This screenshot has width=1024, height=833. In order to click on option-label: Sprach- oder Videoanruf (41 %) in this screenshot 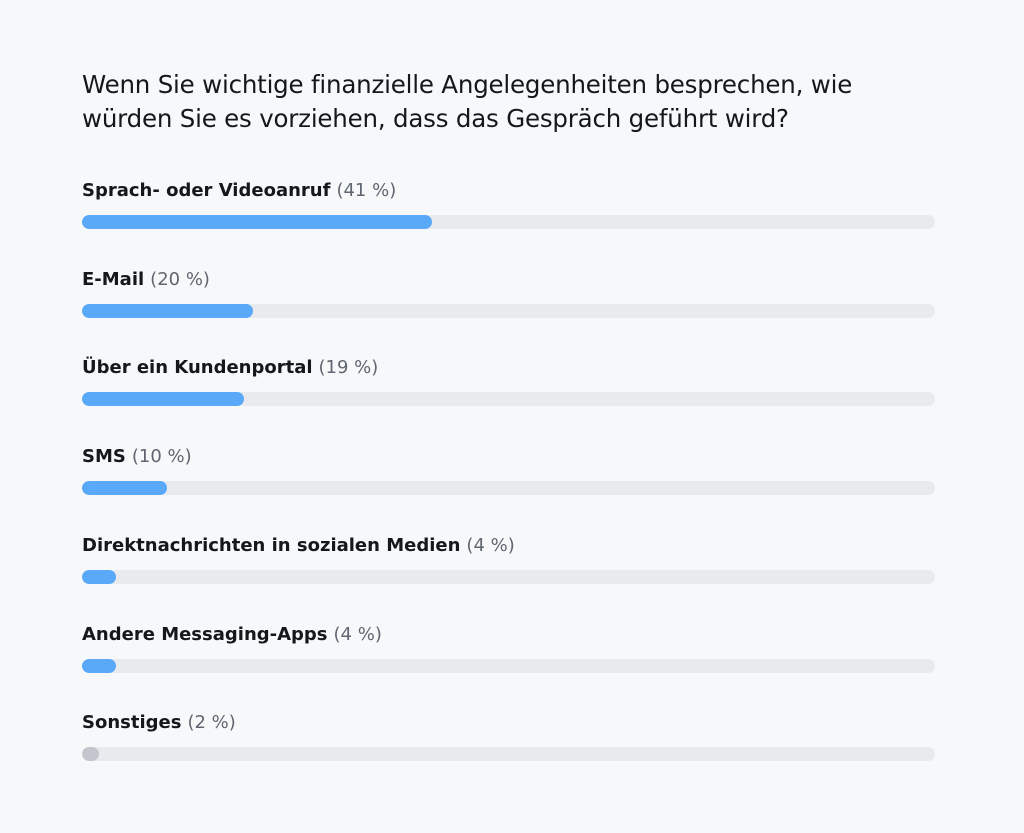, I will do `click(239, 191)`.